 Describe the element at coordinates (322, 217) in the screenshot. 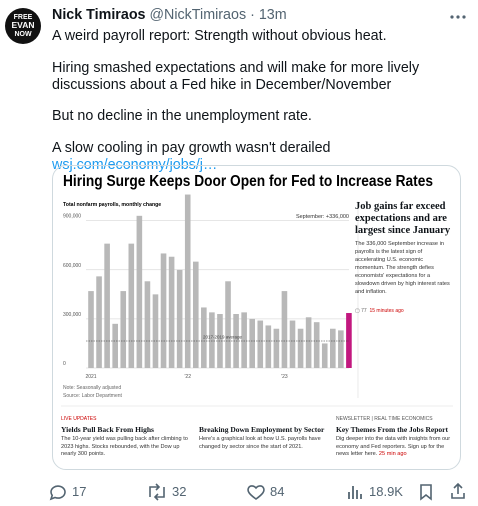

I see `annotation: September: +336,000` at that location.